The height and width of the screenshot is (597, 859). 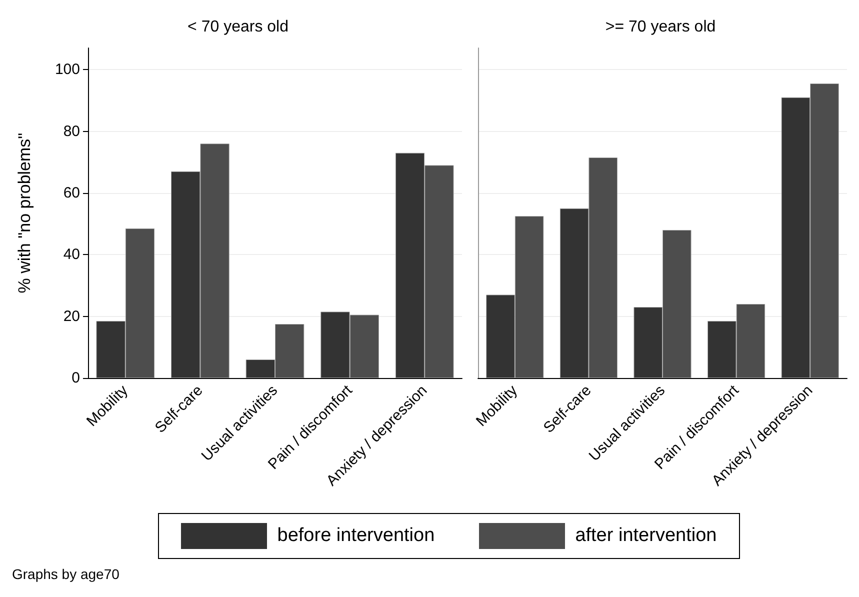 What do you see at coordinates (71, 316) in the screenshot?
I see `y-tick-label: 20` at bounding box center [71, 316].